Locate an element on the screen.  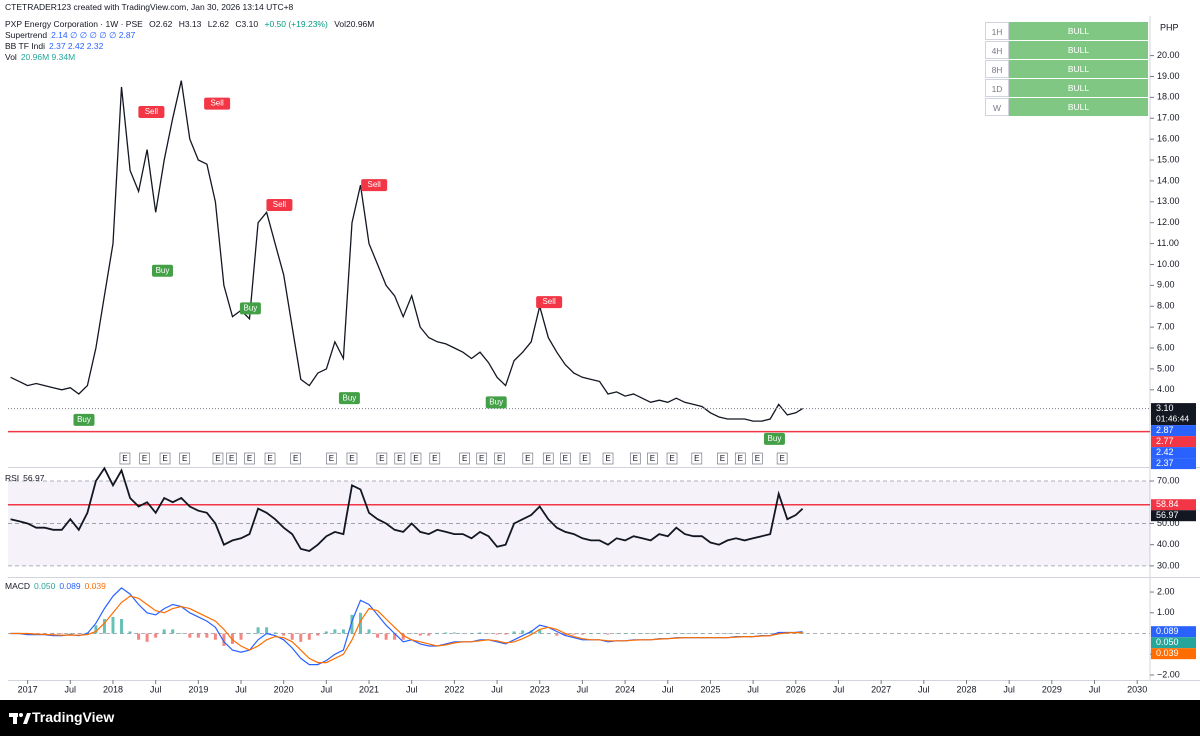
x-tick-label: 2029 is located at coordinates (1052, 689).